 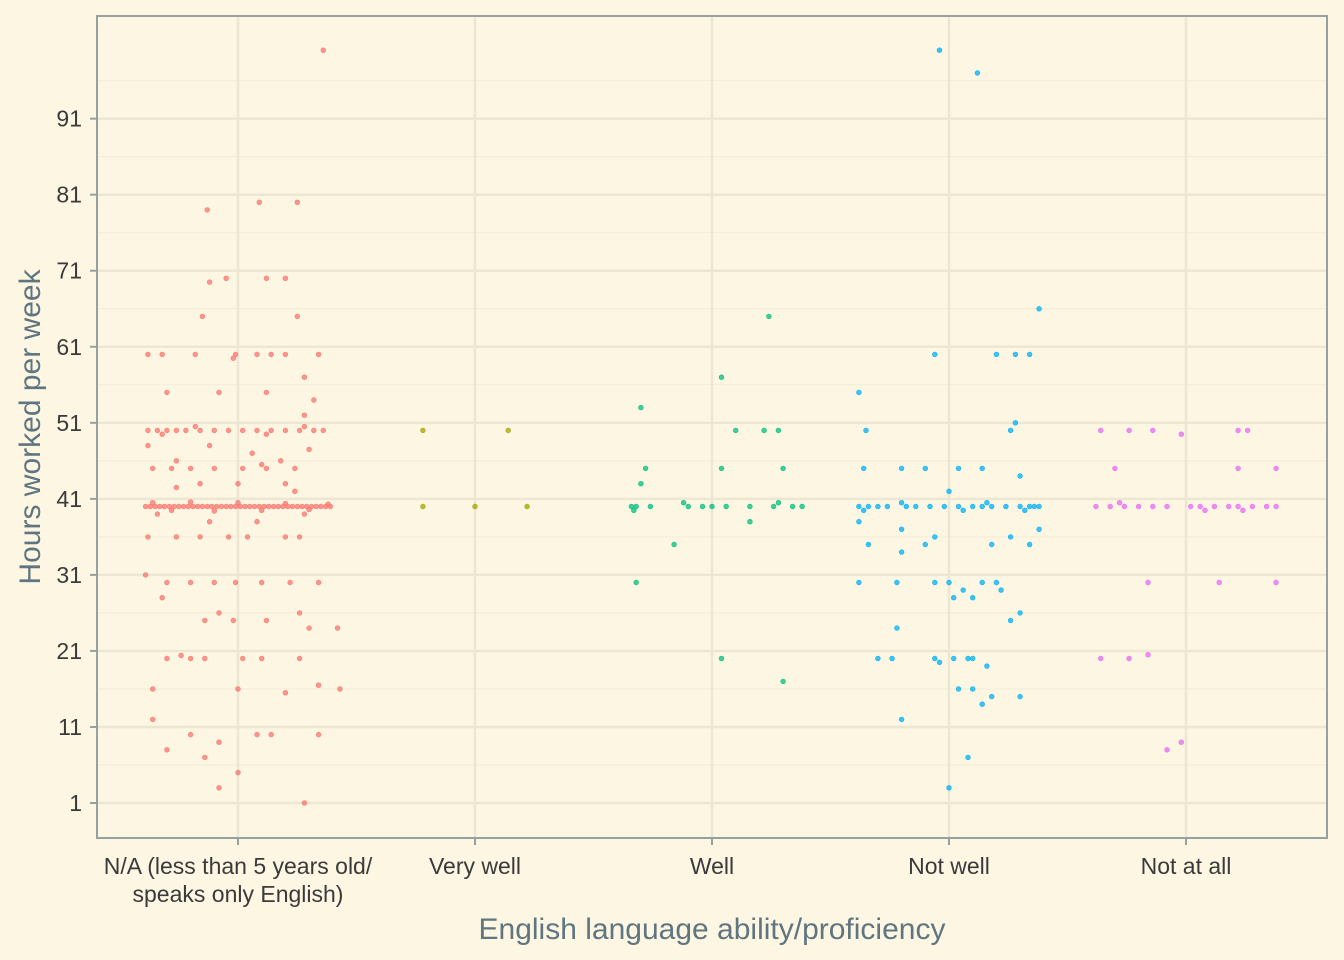 What do you see at coordinates (69, 575) in the screenshot?
I see `y-tick-label: 31` at bounding box center [69, 575].